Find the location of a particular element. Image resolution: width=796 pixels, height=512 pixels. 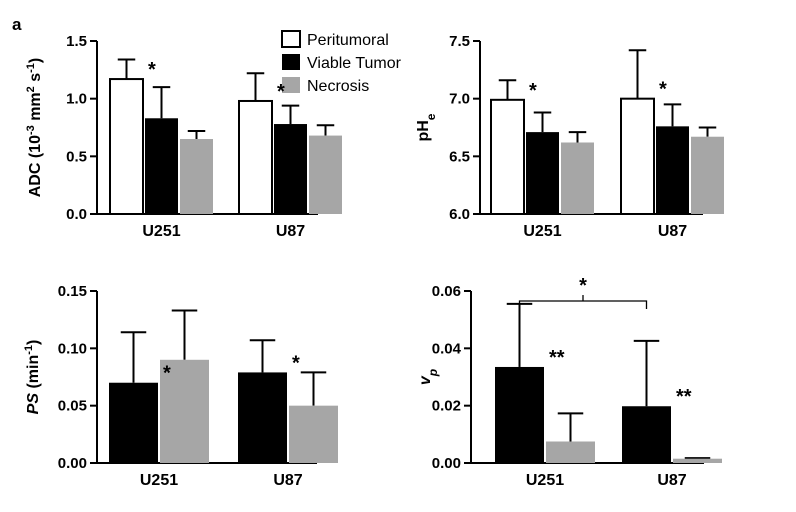

panel-label: a is located at coordinates (17, 24).